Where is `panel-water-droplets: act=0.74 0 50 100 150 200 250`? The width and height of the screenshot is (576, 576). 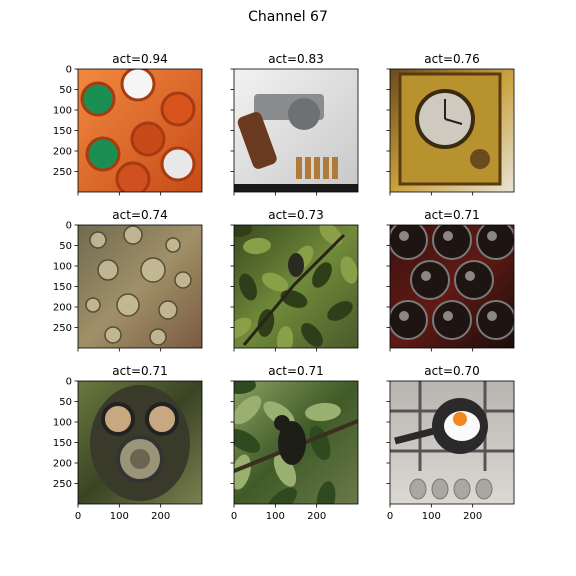 panel-water-droplets: act=0.74 0 50 100 150 200 250 is located at coordinates (128, 280).